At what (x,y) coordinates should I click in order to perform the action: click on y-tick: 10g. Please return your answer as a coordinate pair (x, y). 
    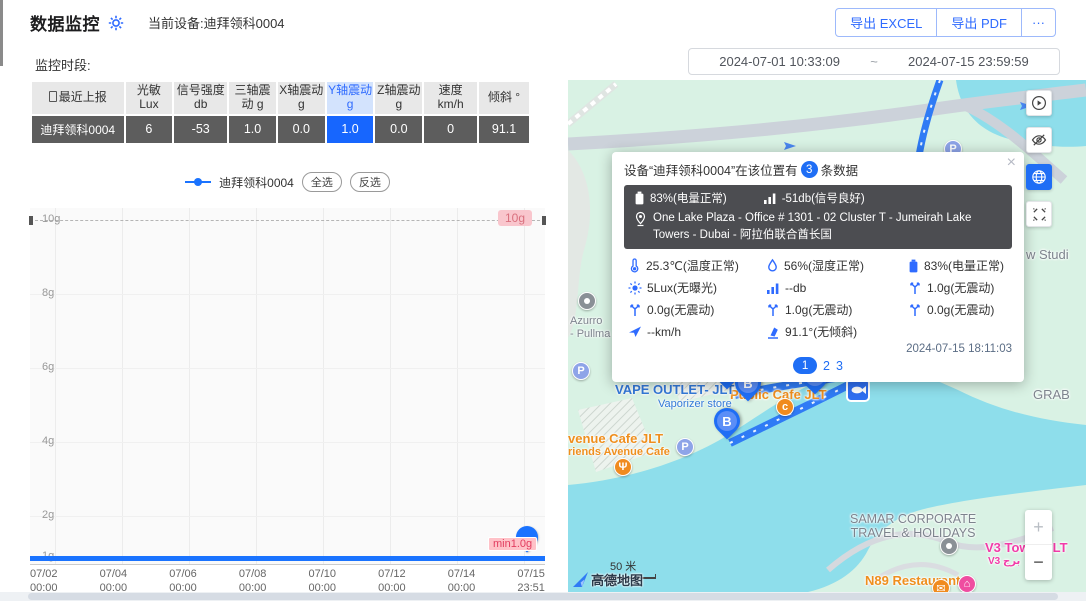
    Looking at the image, I should click on (51, 219).